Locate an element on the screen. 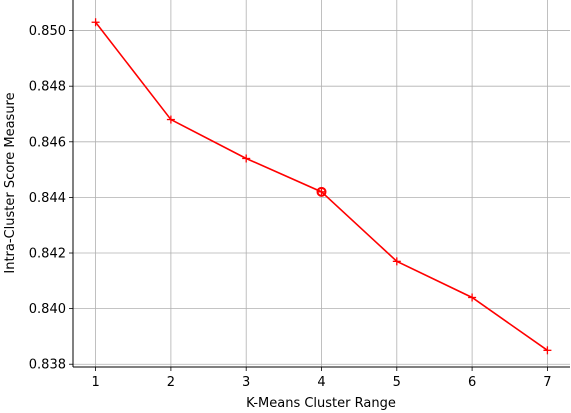 Image resolution: width=571 pixels, height=413 pixels. x-tick-label: 7 is located at coordinates (547, 382).